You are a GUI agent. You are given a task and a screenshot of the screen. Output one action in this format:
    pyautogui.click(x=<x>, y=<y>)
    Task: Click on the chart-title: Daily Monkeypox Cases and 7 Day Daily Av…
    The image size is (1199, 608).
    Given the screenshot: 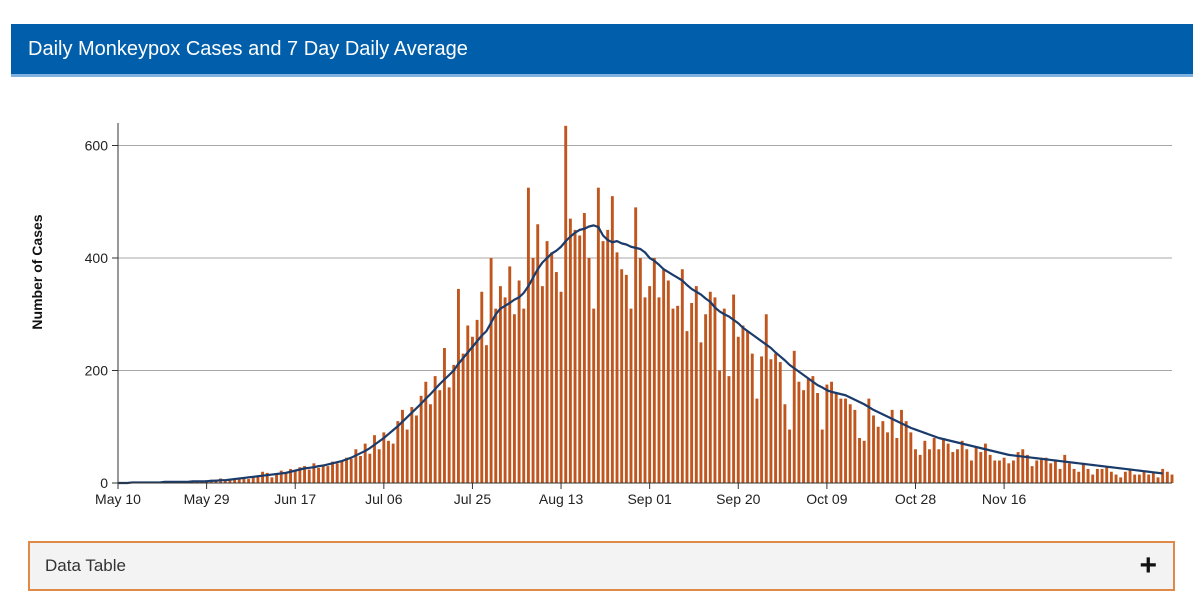 What is the action you would take?
    pyautogui.click(x=248, y=49)
    